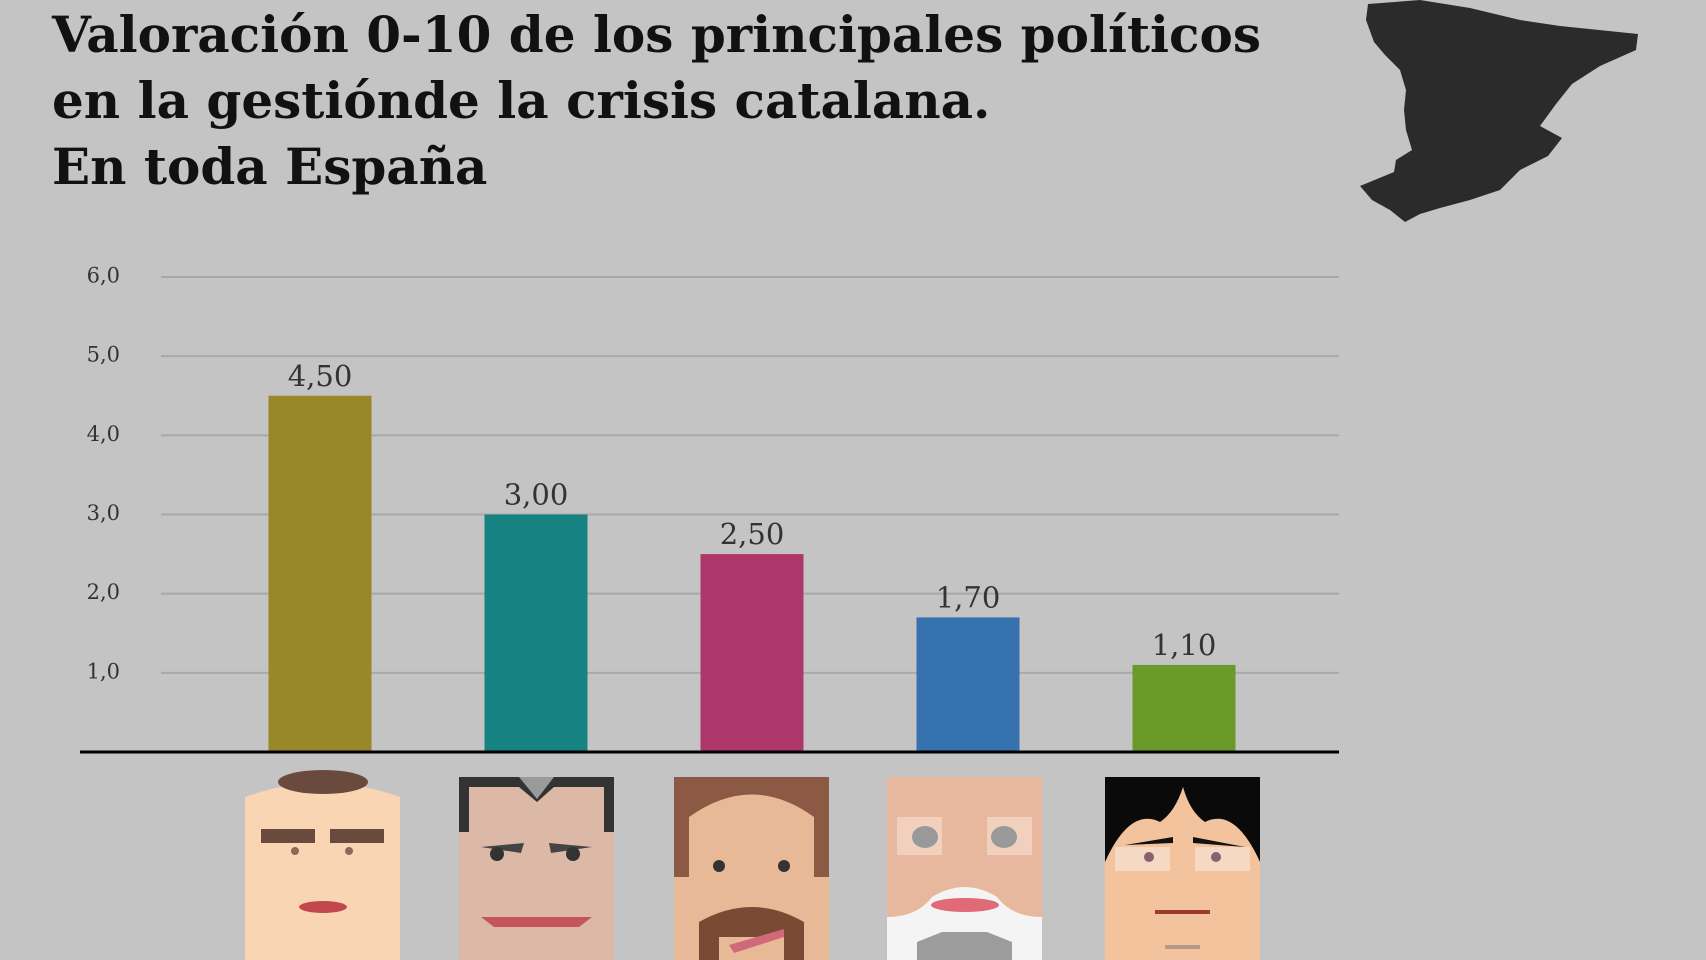 Image resolution: width=1706 pixels, height=960 pixels. What do you see at coordinates (103, 513) in the screenshot?
I see `y-tick-label: 3,0` at bounding box center [103, 513].